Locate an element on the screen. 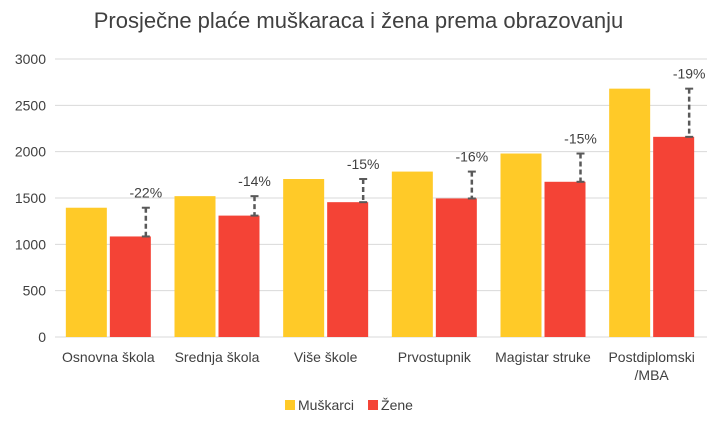 The image size is (717, 429). y-tick-label: 2000 is located at coordinates (30, 152).